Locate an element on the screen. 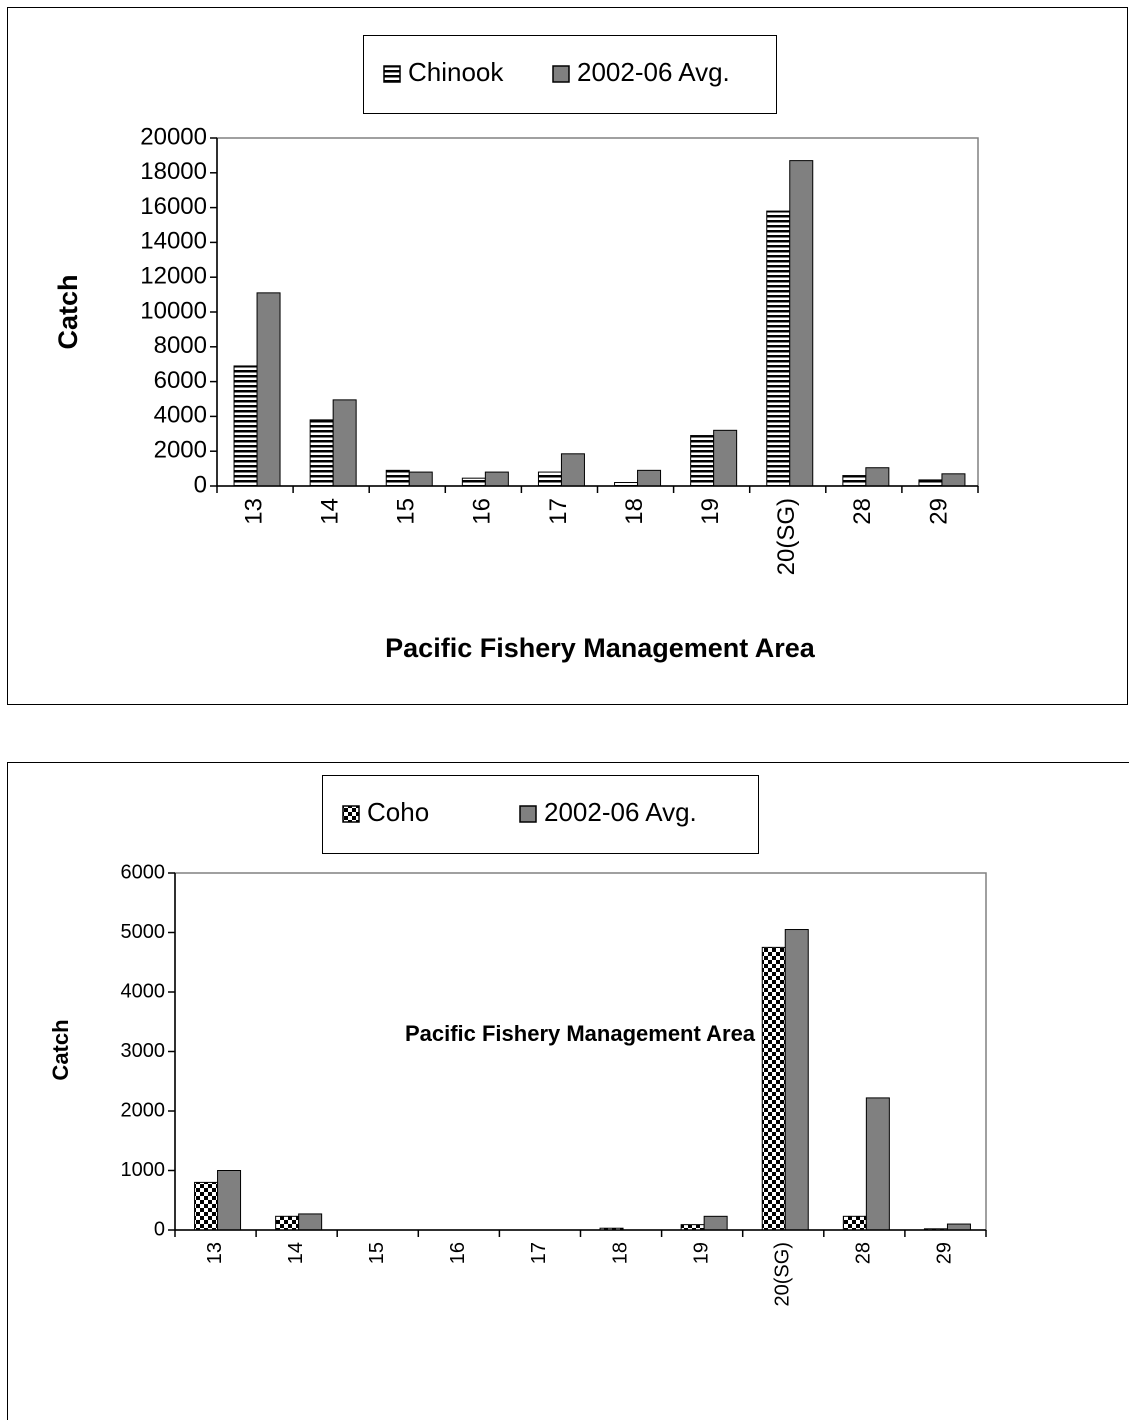 The image size is (1129, 1420). y-tick-label: 20000 is located at coordinates (173, 136).